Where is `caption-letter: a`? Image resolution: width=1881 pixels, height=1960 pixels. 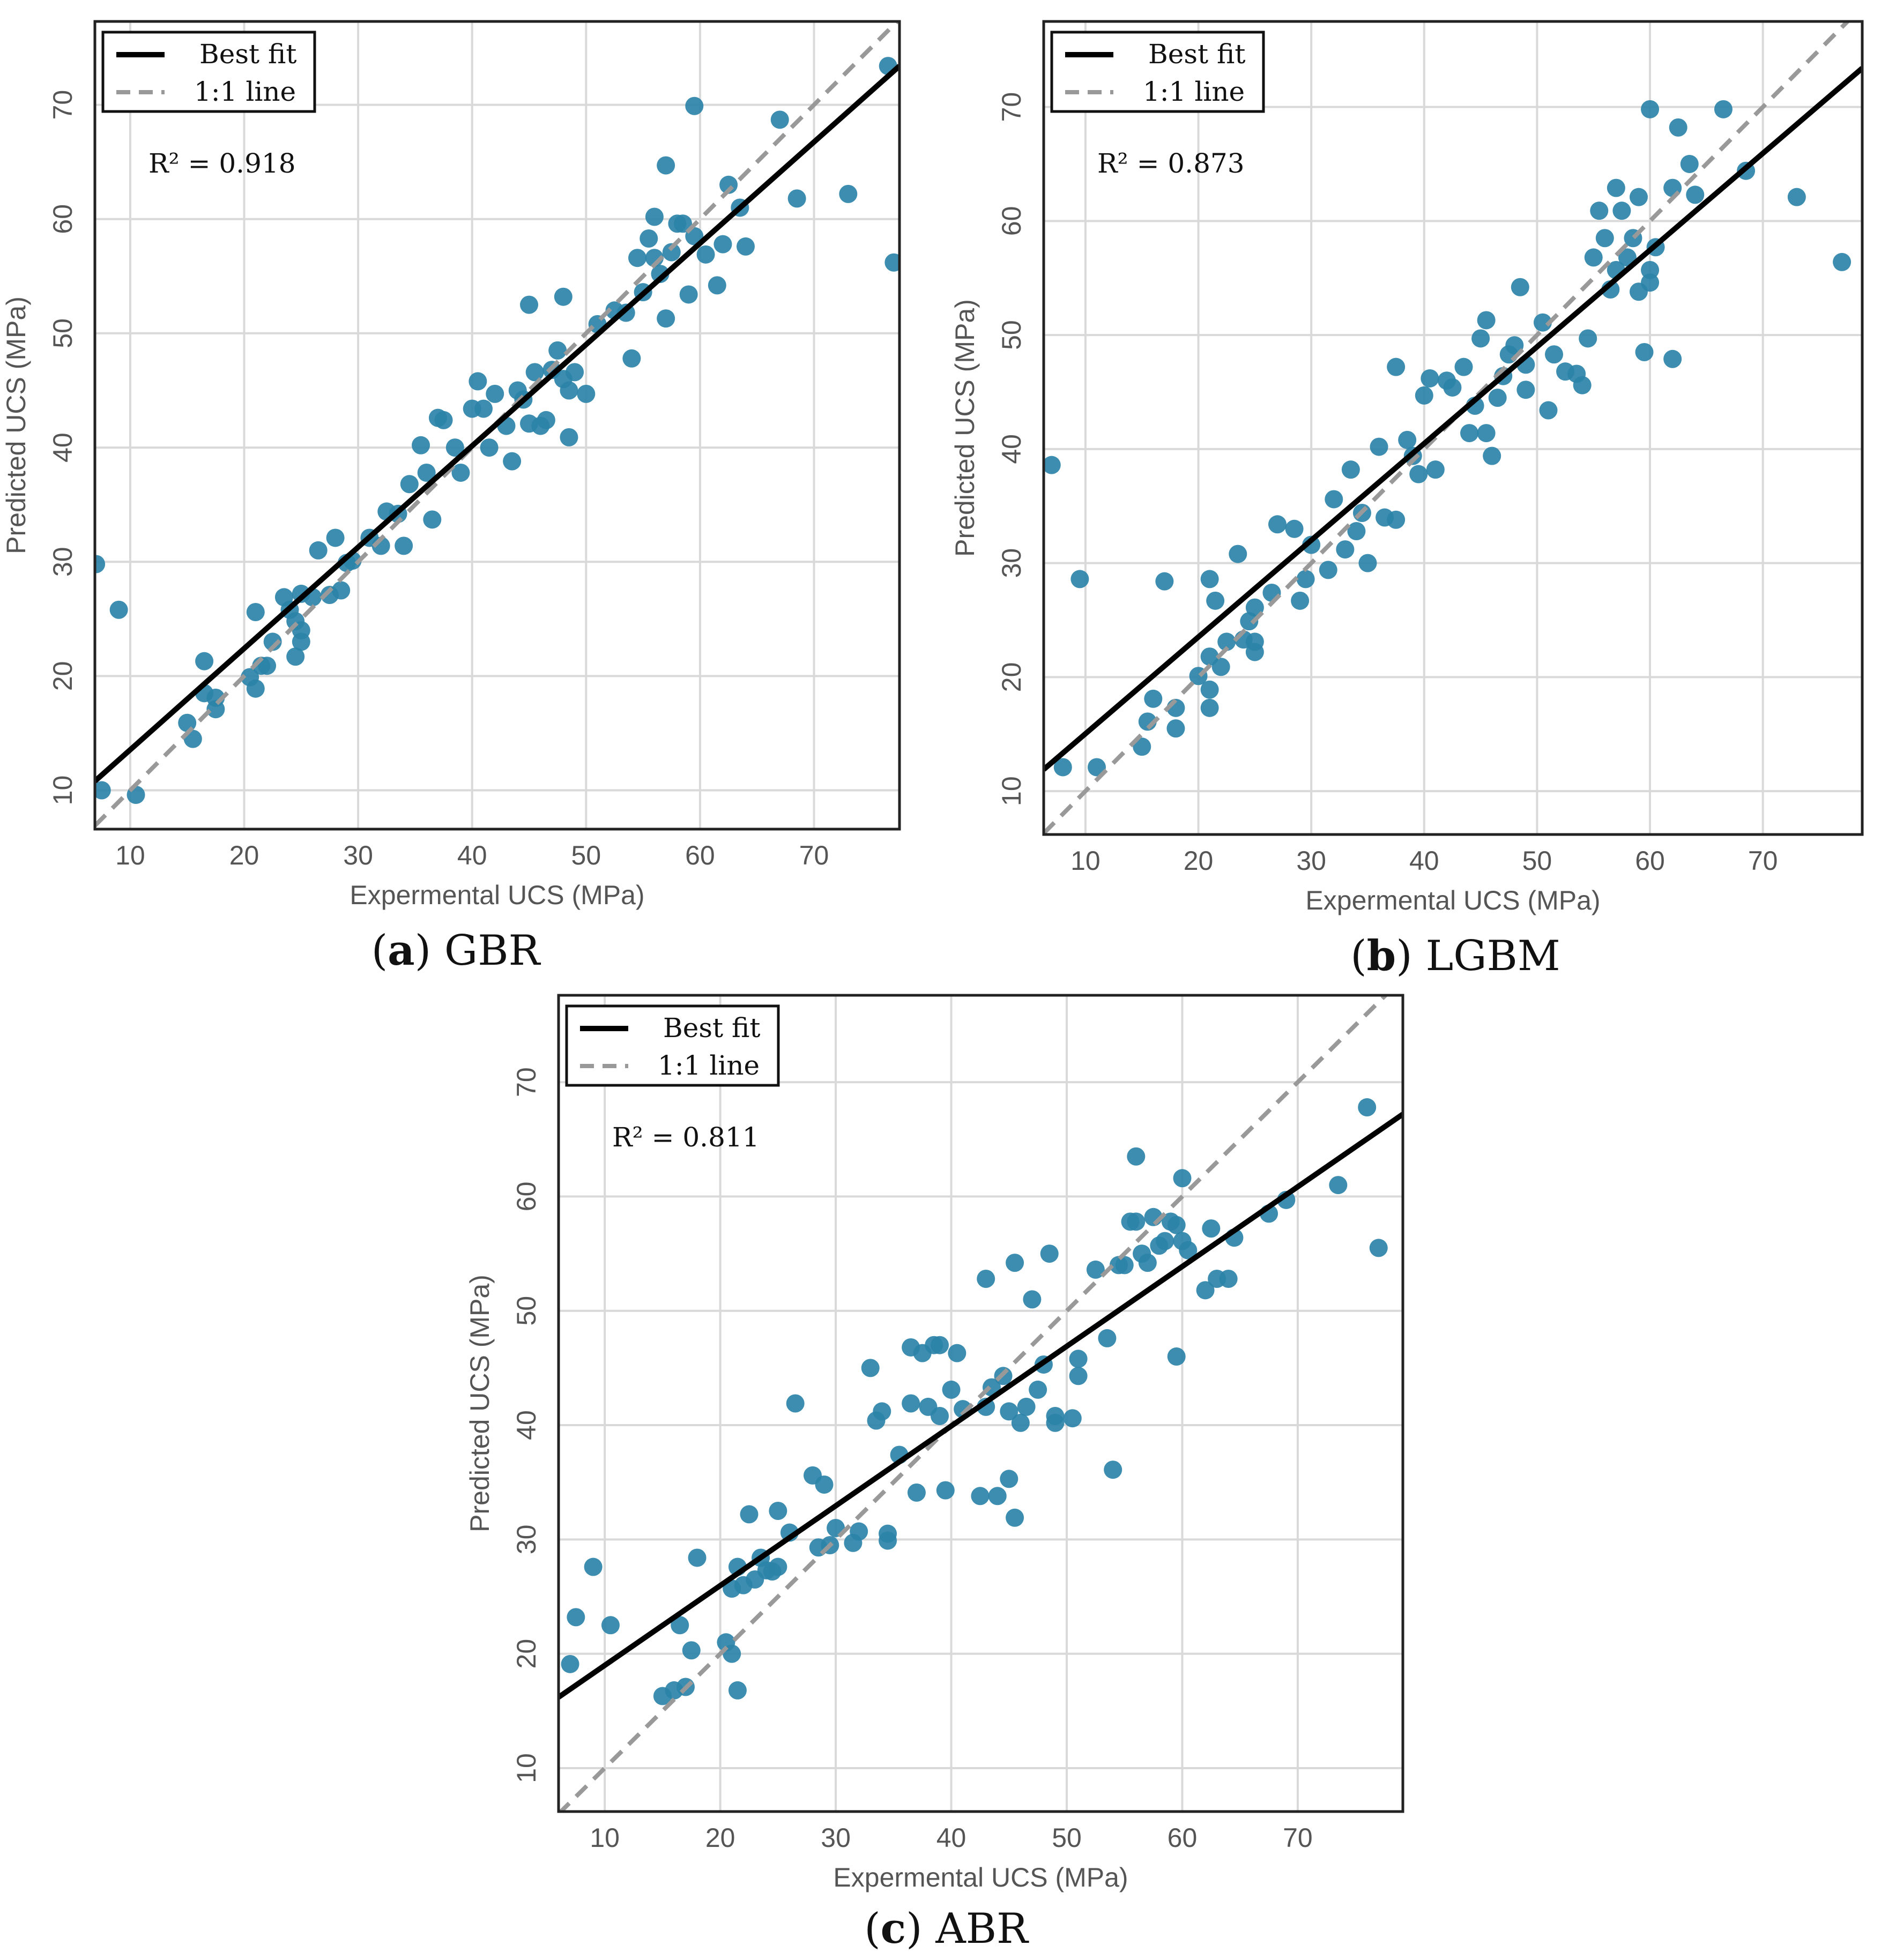 caption-letter: a is located at coordinates (401, 950).